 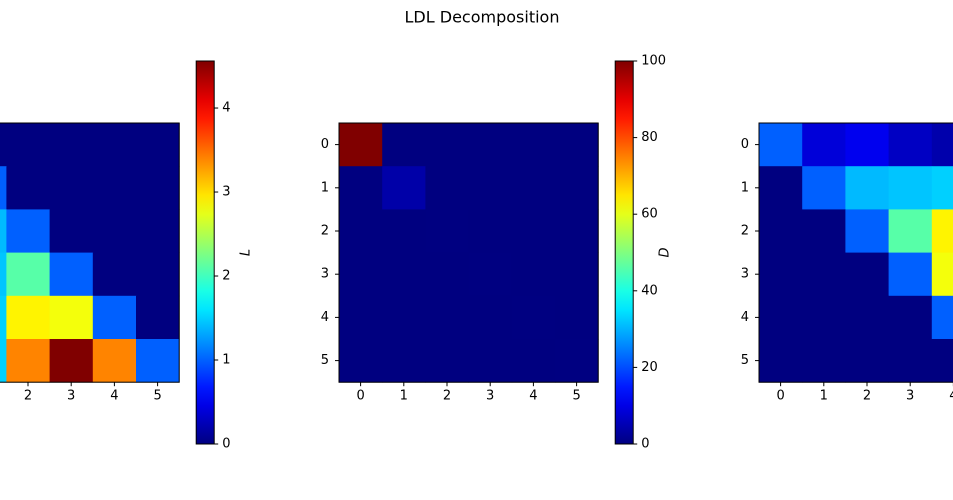 I want to click on x-tick-label: 2, so click(x=867, y=396).